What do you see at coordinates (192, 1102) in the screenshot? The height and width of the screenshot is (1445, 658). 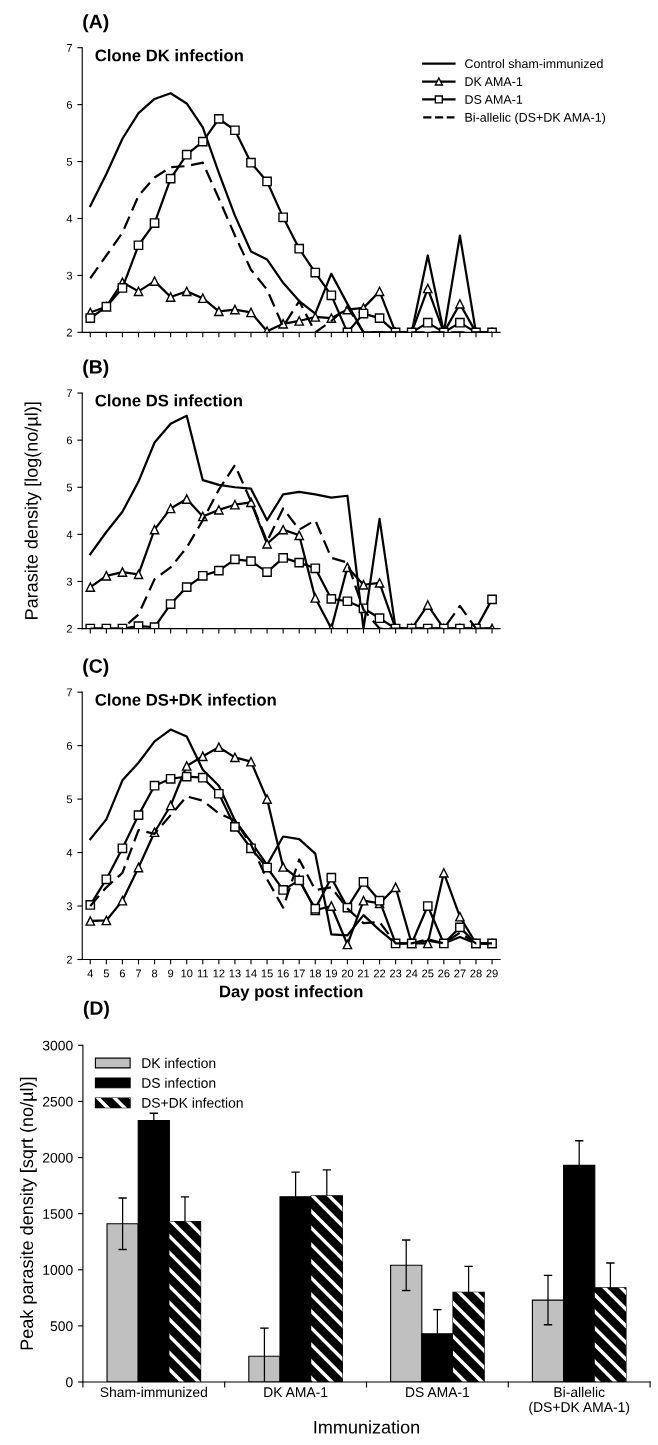 I see `legend-label: DS+DK infection` at bounding box center [192, 1102].